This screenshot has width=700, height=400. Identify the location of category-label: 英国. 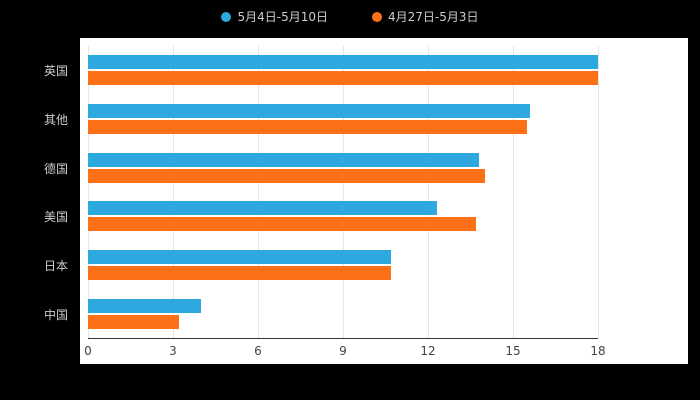
(56, 71).